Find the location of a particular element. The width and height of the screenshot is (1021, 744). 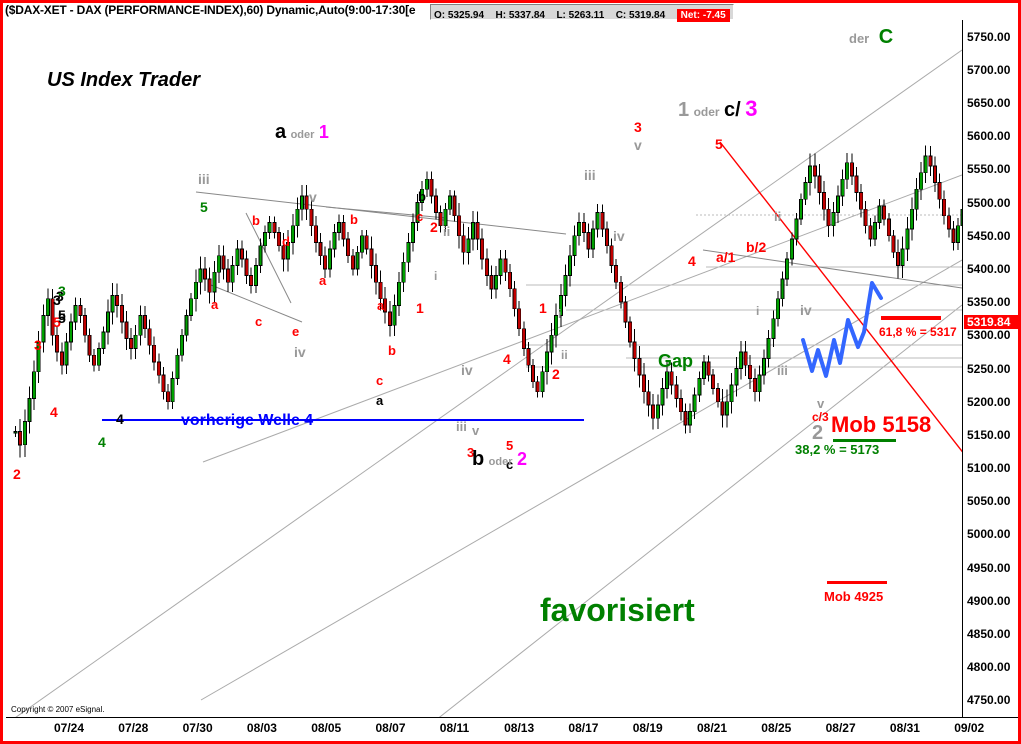

price-axis-tick: 4800.00 is located at coordinates (989, 667).